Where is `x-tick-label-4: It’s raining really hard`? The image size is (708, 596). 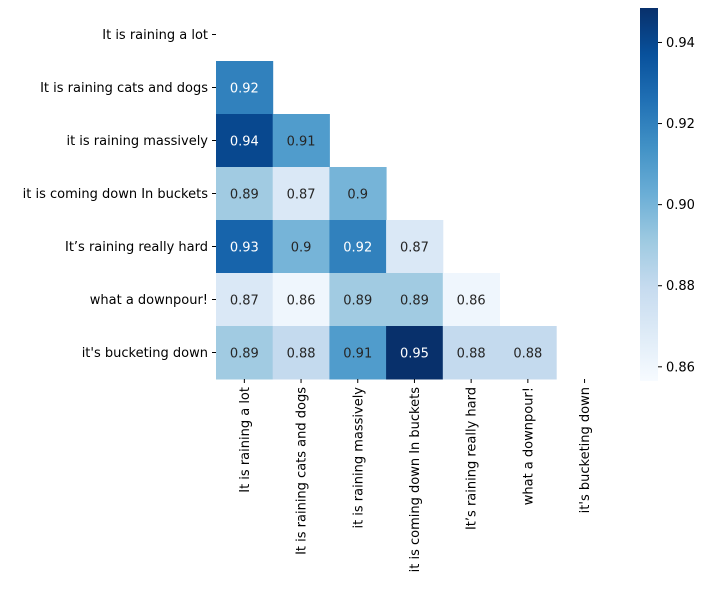 x-tick-label-4: It’s raining really hard is located at coordinates (472, 458).